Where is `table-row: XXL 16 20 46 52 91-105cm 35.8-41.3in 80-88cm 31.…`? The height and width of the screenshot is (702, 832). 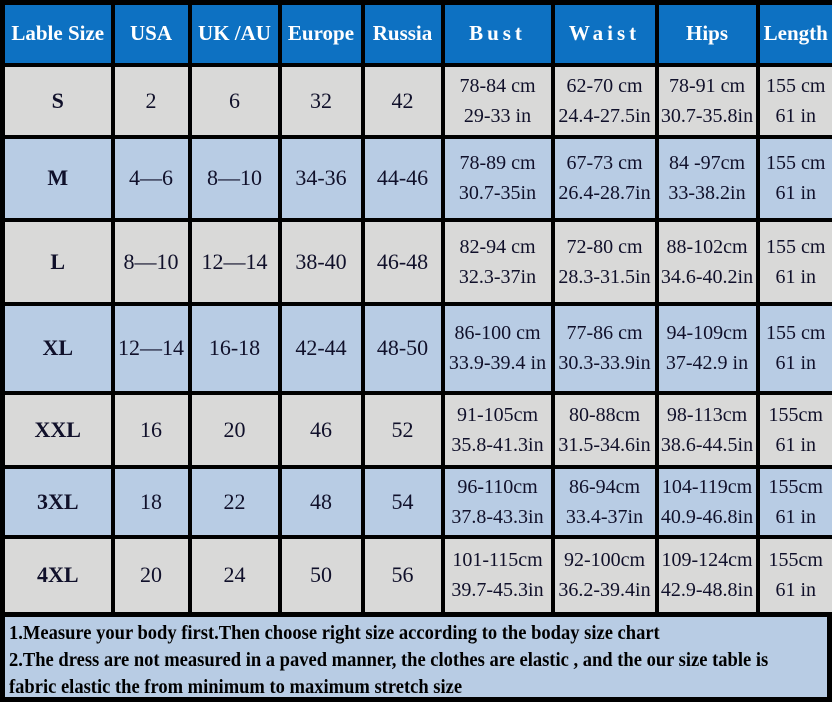 table-row: XXL 16 20 46 52 91-105cm 35.8-41.3in 80-88cm 31.… is located at coordinates (416, 429).